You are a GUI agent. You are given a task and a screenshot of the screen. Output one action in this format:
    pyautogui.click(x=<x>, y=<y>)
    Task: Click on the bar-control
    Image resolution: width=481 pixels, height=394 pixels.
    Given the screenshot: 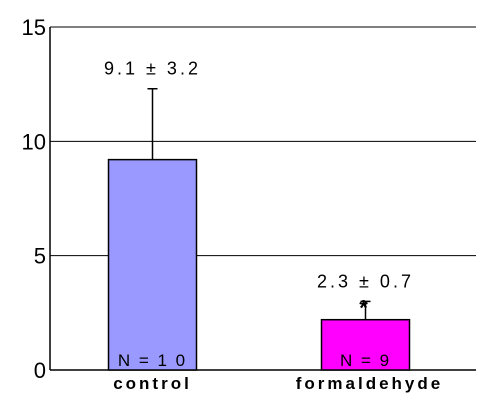 What is the action you would take?
    pyautogui.click(x=152, y=264)
    